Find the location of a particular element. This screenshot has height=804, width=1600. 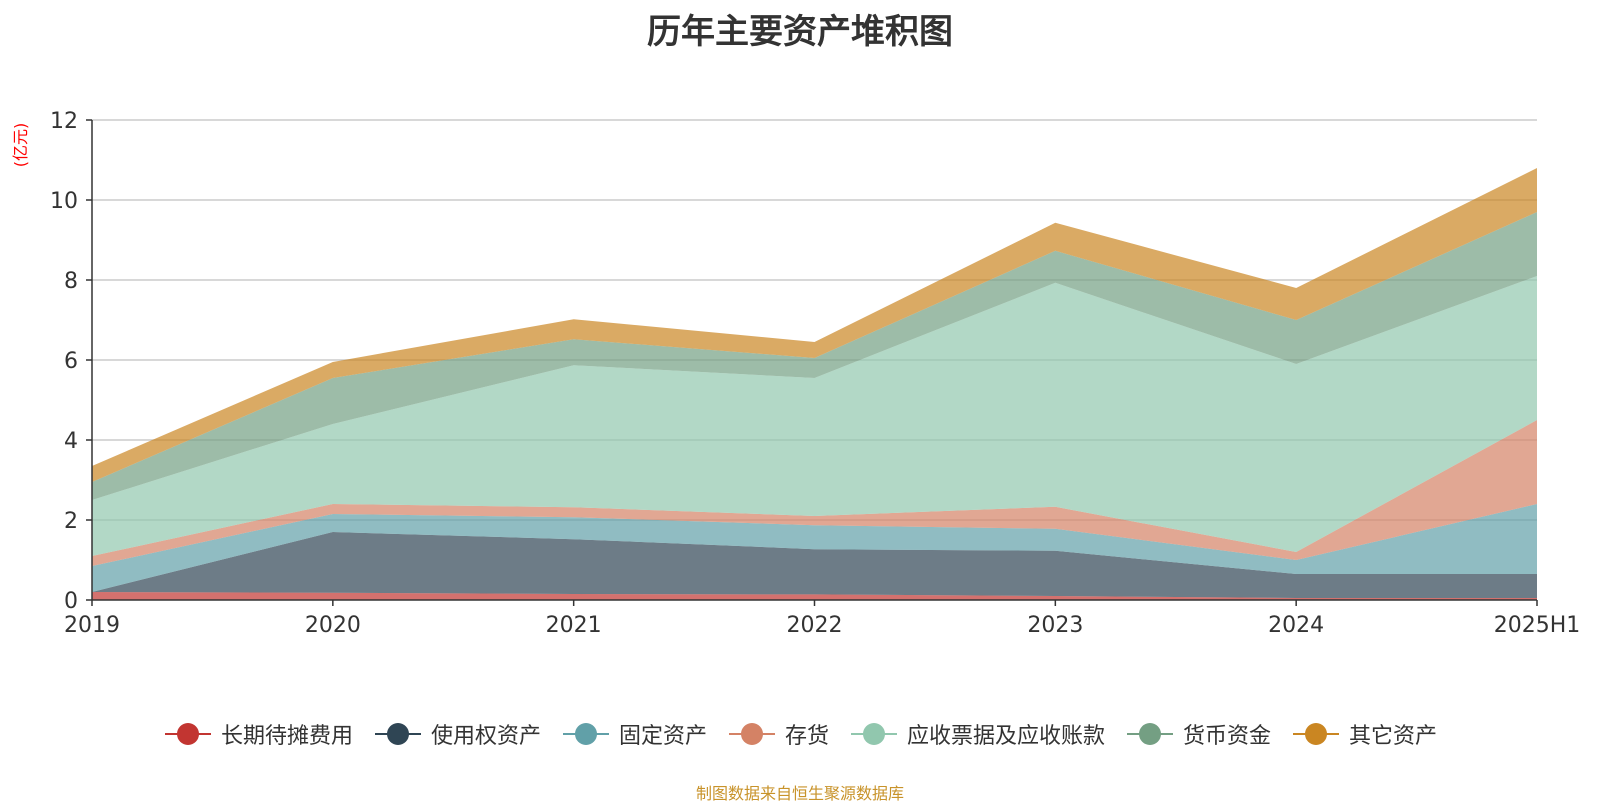

legend-item-5: 货币资金 is located at coordinates (1198, 734).